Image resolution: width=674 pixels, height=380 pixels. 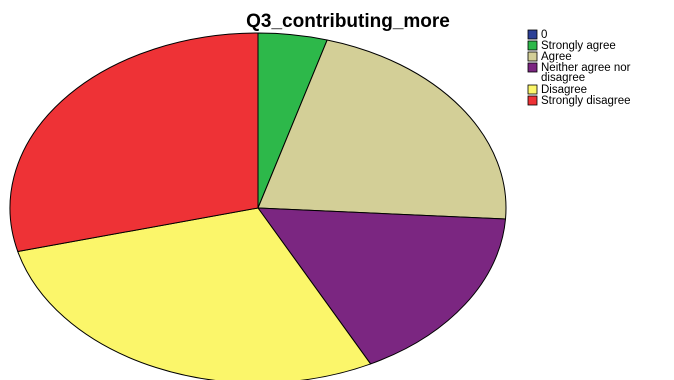 What do you see at coordinates (532, 56) in the screenshot?
I see `legend-swatch-agree` at bounding box center [532, 56].